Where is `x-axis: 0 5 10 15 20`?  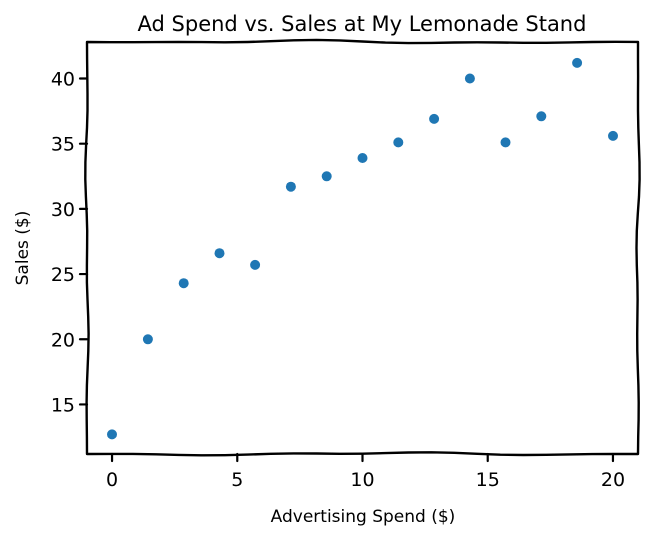
x-axis: 0 5 10 15 20 is located at coordinates (365, 471).